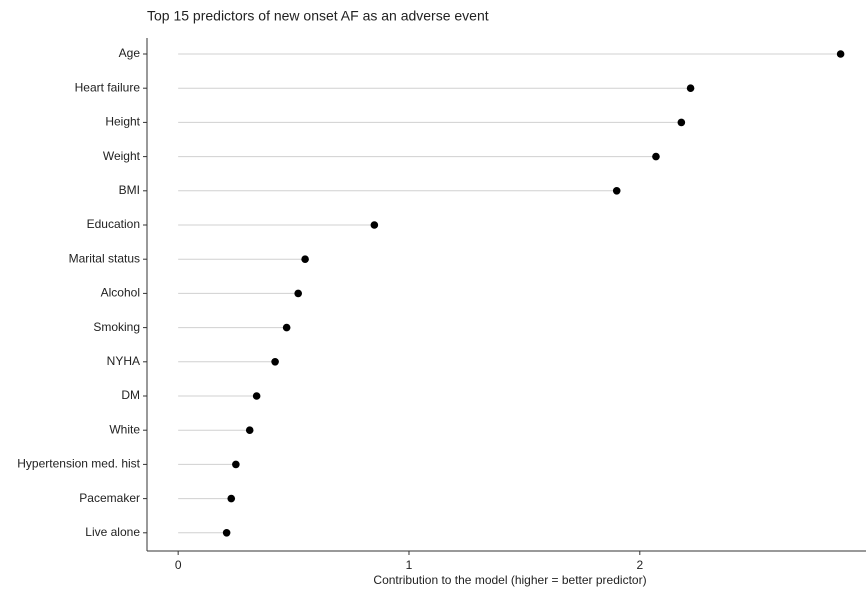 The height and width of the screenshot is (590, 868). I want to click on x-tick-label: 0, so click(178, 565).